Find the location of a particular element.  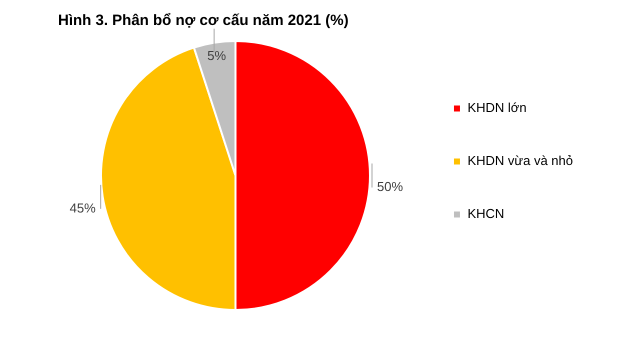

chart-title: Hình 3. Phân bổ nợ cơ cấu năm 2021 (%) is located at coordinates (203, 21).